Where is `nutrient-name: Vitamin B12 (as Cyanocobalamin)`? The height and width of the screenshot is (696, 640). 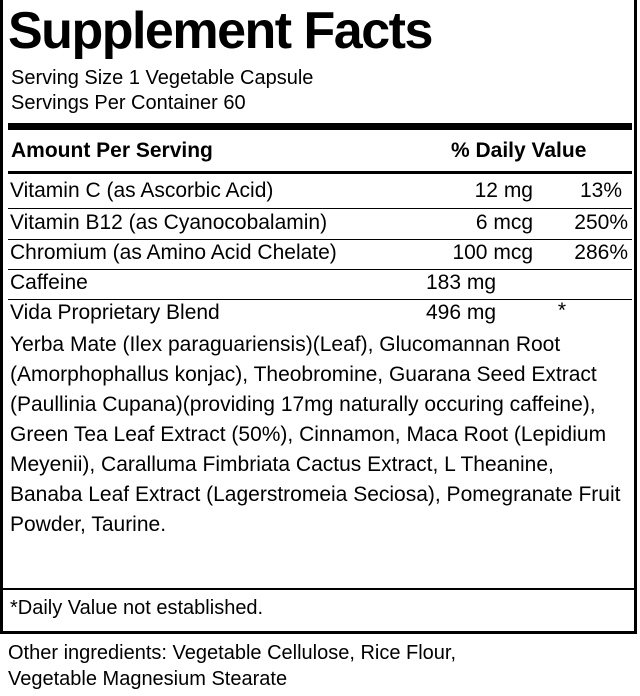
nutrient-name: Vitamin B12 (as Cyanocobalamin) is located at coordinates (169, 222).